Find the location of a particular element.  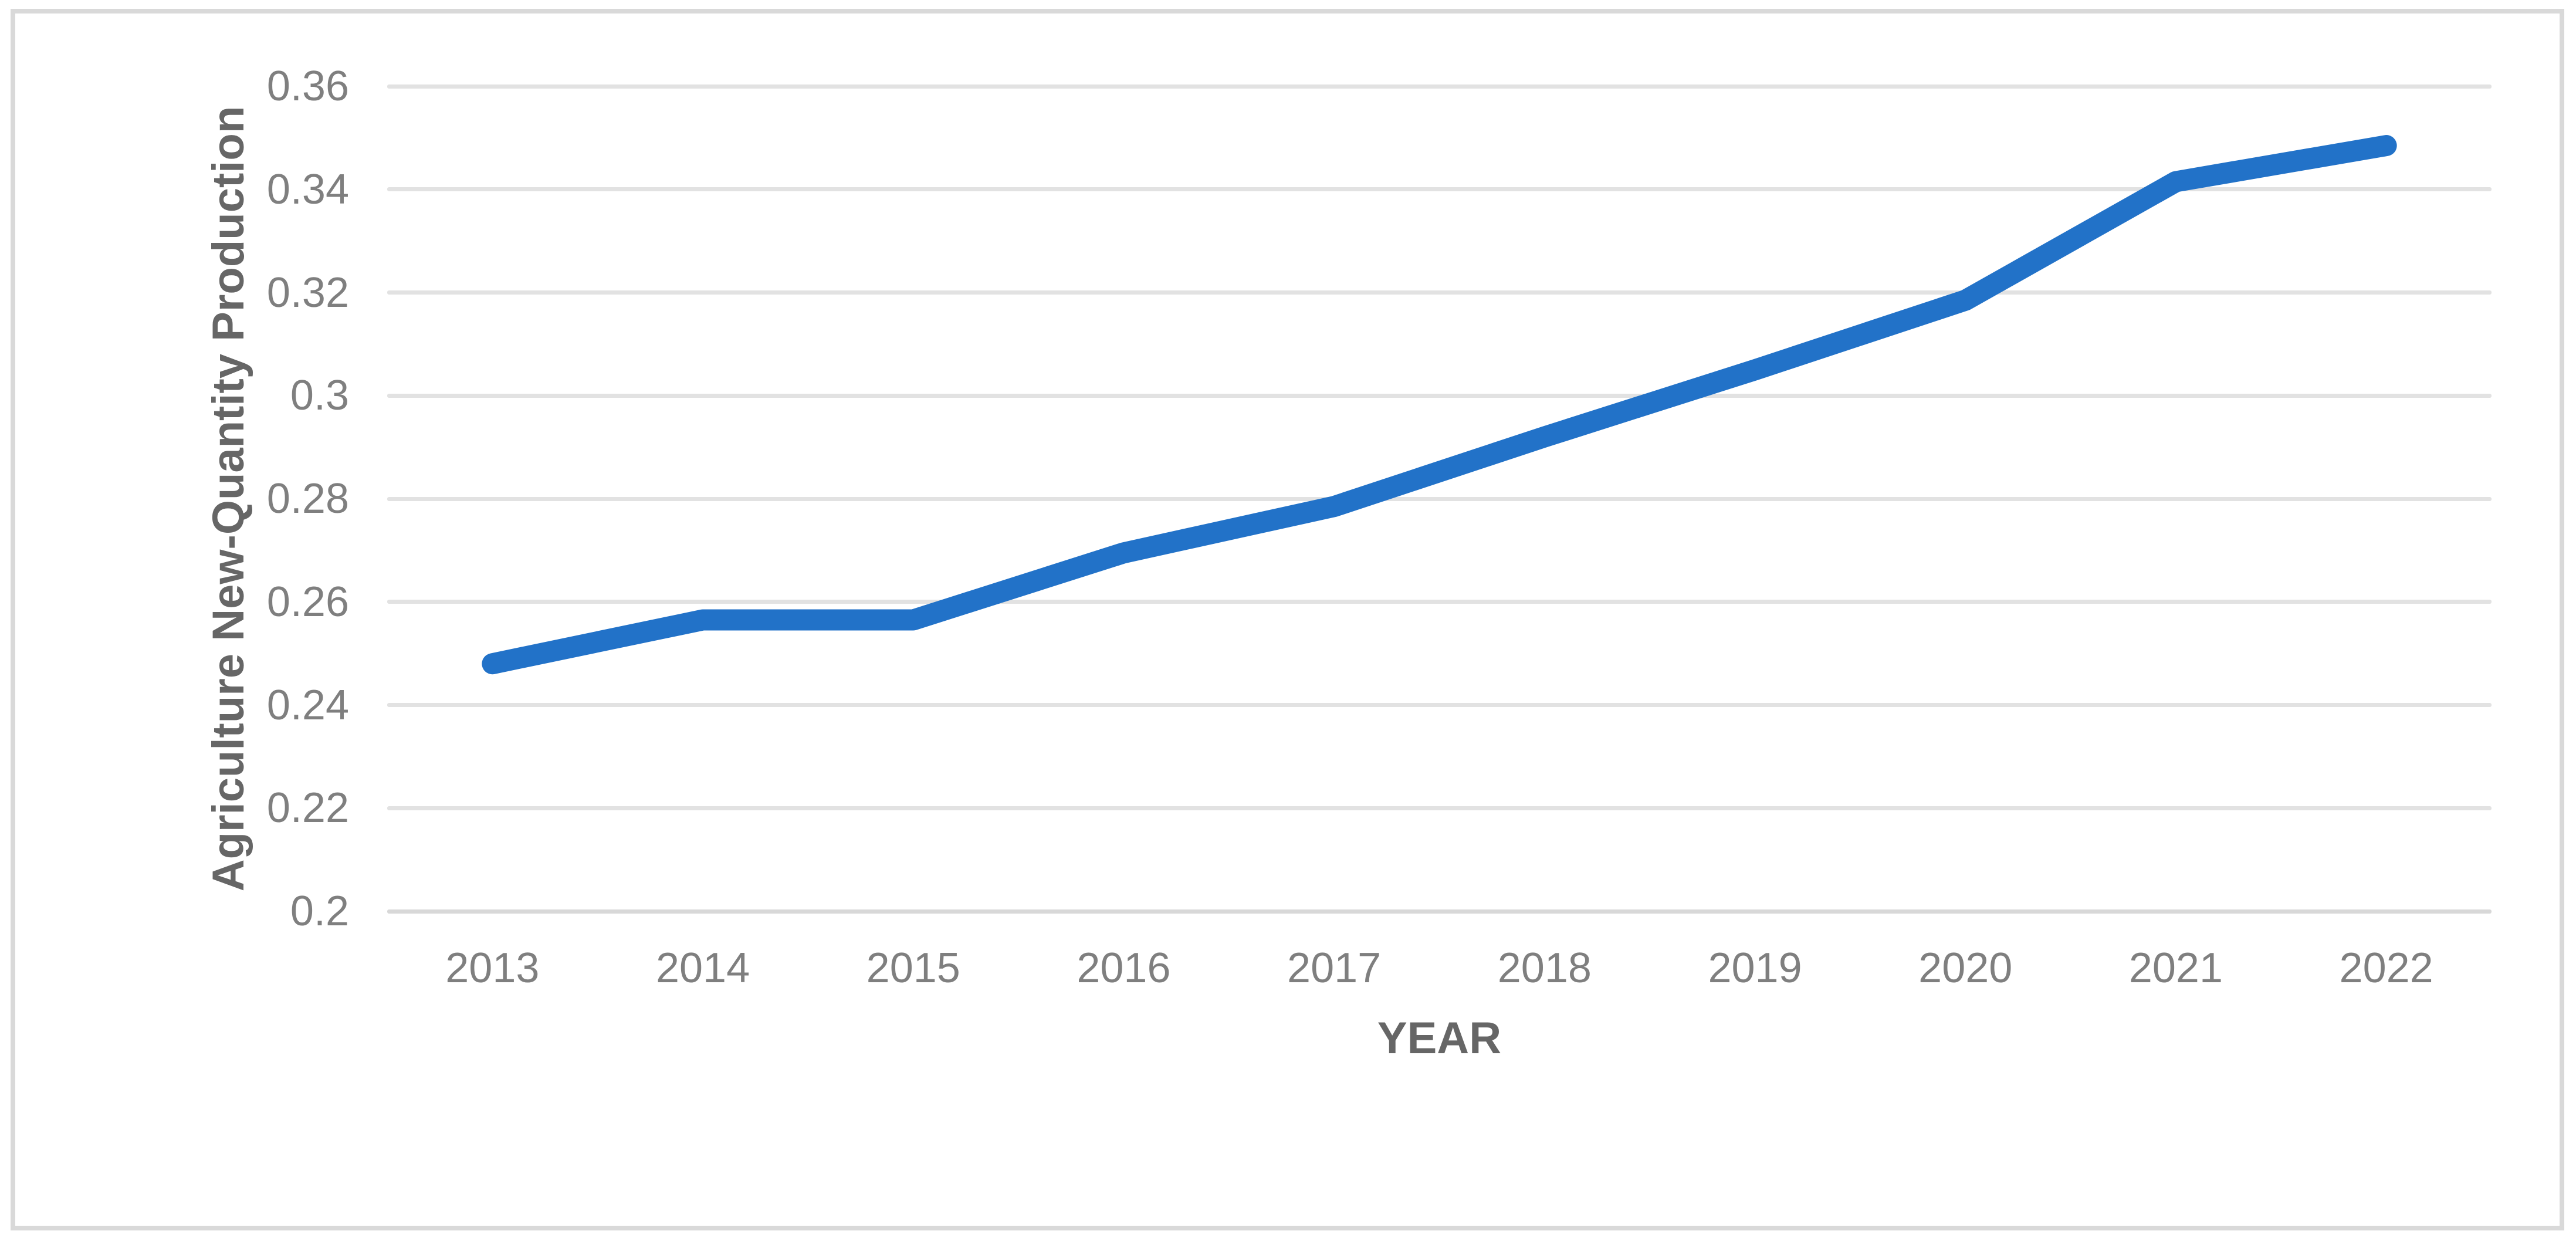

x-axis-title: YEAR is located at coordinates (1439, 1038).